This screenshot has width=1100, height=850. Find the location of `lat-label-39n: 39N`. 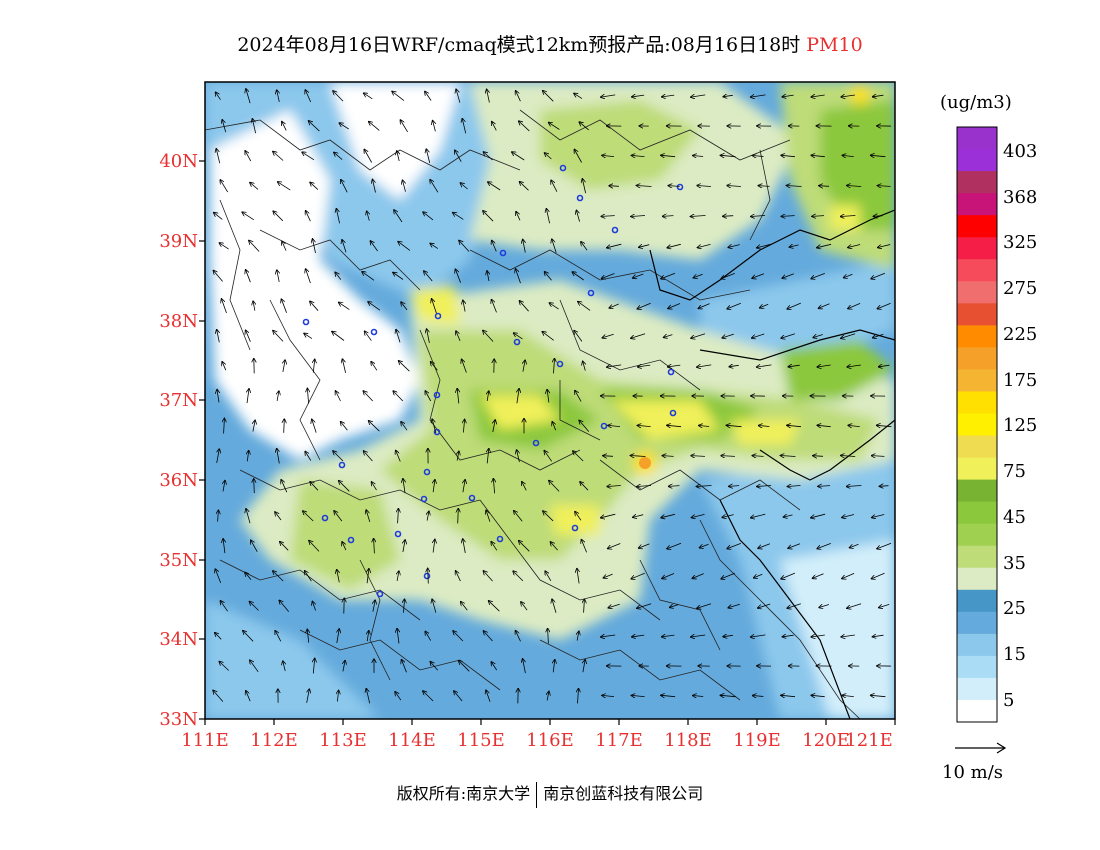

lat-label-39n: 39N is located at coordinates (178, 241).